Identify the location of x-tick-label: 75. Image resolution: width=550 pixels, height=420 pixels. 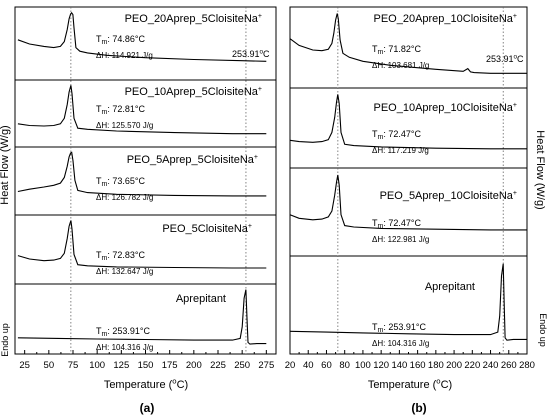
(73, 365).